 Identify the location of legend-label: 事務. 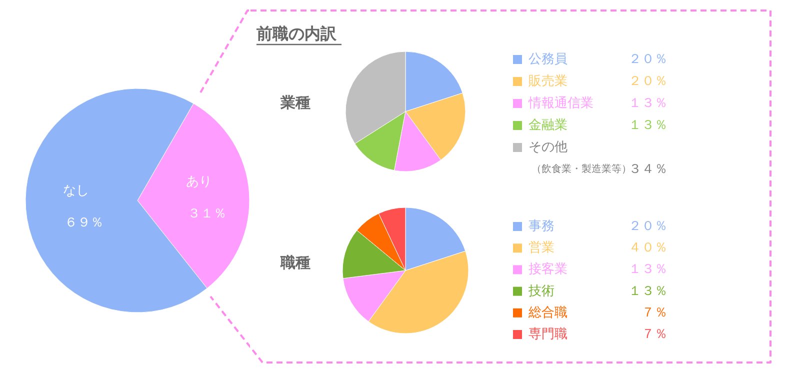
(541, 226).